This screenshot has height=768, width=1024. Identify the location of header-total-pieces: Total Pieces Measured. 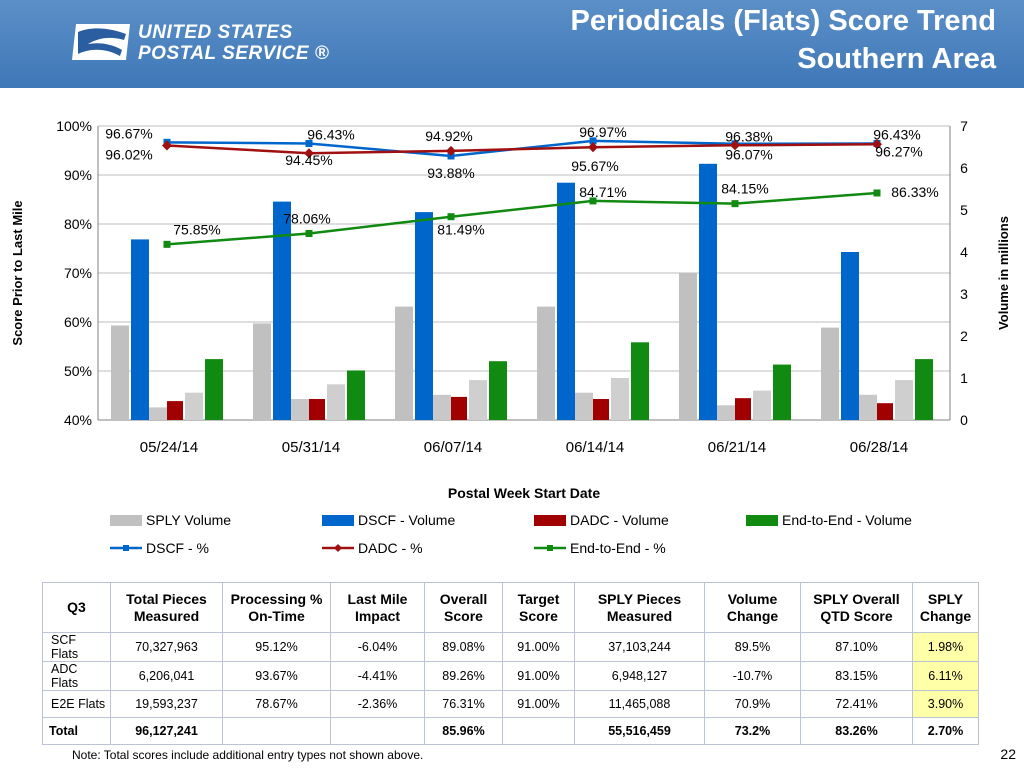
(166, 607).